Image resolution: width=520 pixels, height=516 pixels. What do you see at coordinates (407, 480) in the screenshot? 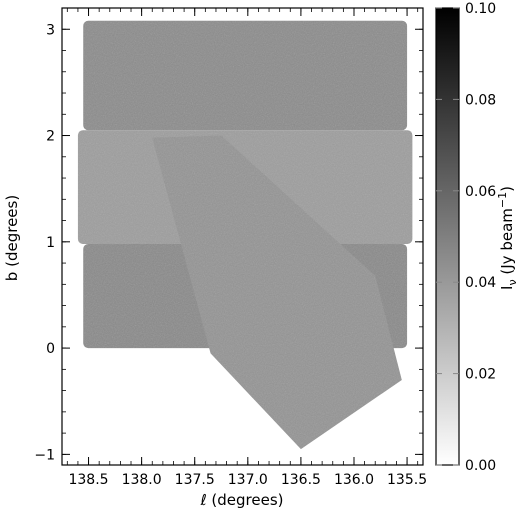
I see `x-tick-label: 135.5` at bounding box center [407, 480].